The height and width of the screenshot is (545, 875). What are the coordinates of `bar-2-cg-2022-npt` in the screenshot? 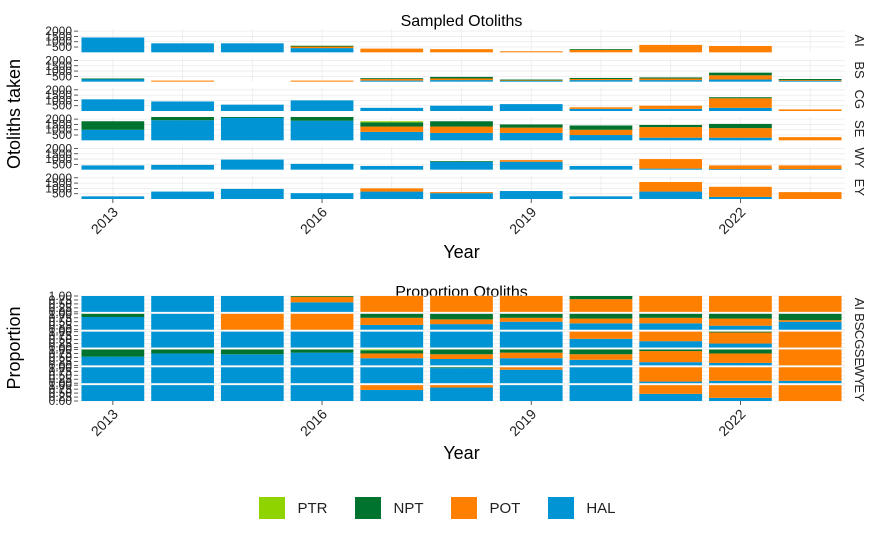 It's located at (740, 332).